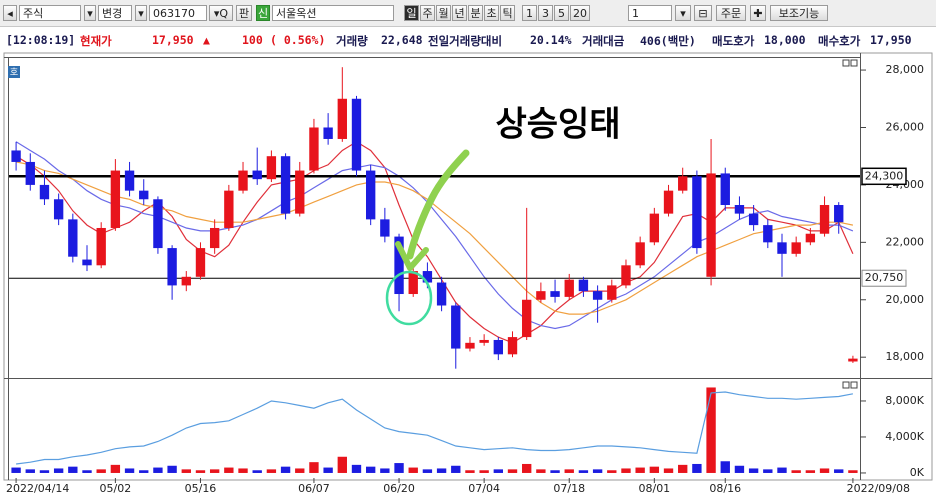 The width and height of the screenshot is (936, 496). Describe the element at coordinates (10, 13) in the screenshot. I see `nav-button: ◂` at that location.